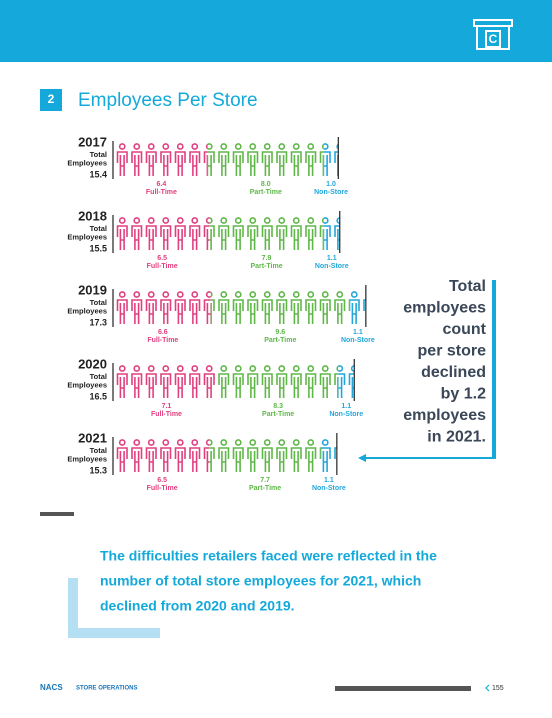 The image size is (552, 718). Describe the element at coordinates (167, 406) in the screenshot. I see `value-label: 7.1` at that location.